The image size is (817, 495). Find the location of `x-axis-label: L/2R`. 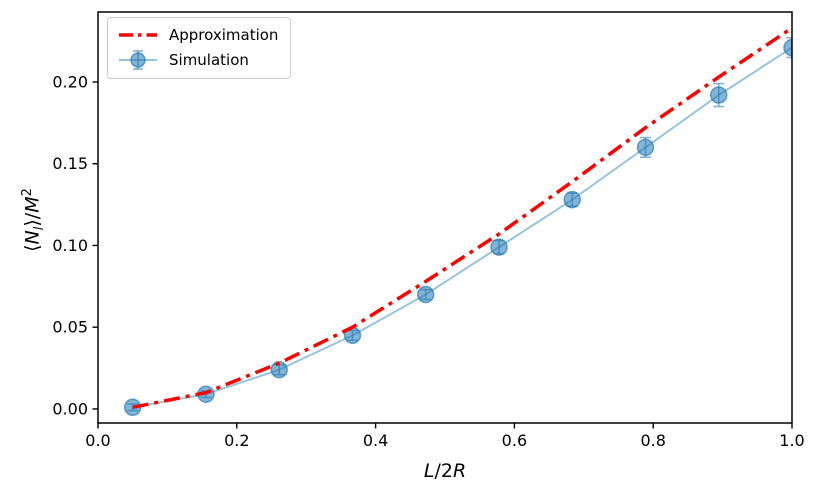

x-axis-label: L/2R is located at coordinates (445, 471).